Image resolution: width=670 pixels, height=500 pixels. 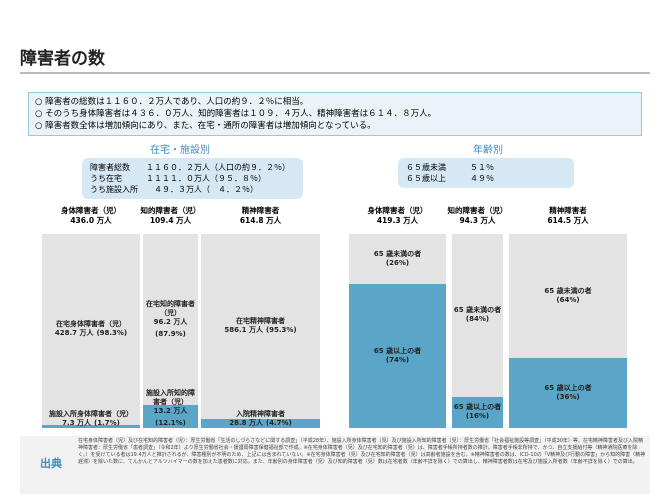 I want to click on segment-share: (84%), so click(x=477, y=319).